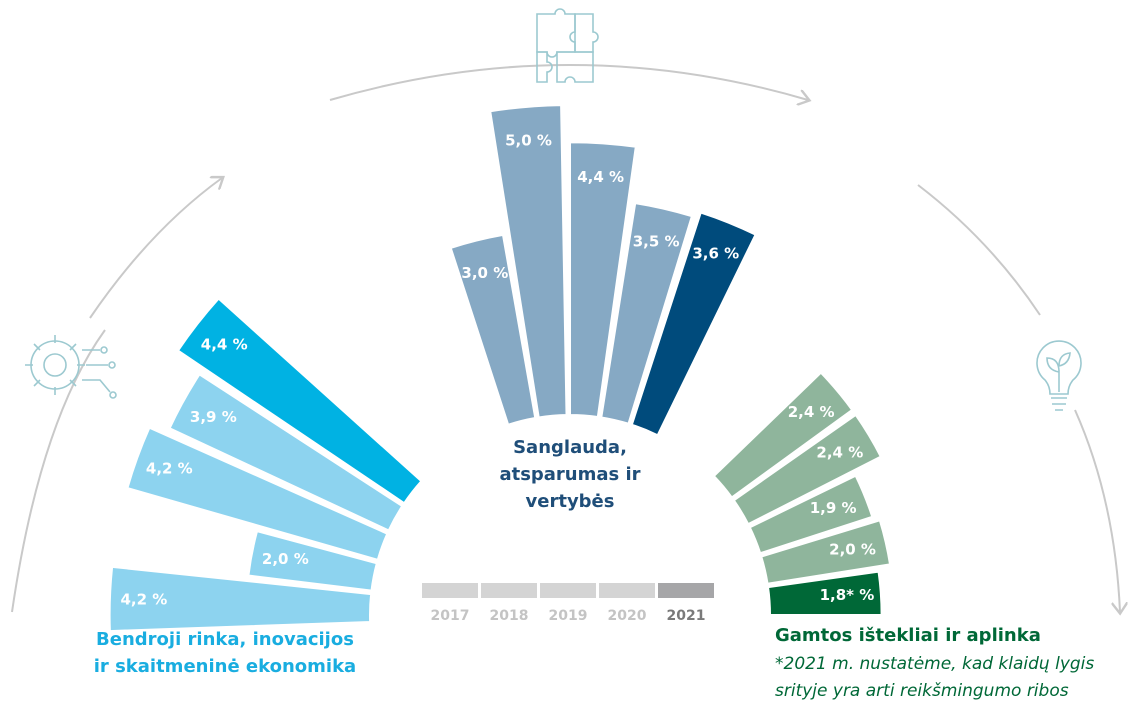 The image size is (1134, 713). Describe the element at coordinates (484, 273) in the screenshot. I see `value-label: 3,0 %` at that location.